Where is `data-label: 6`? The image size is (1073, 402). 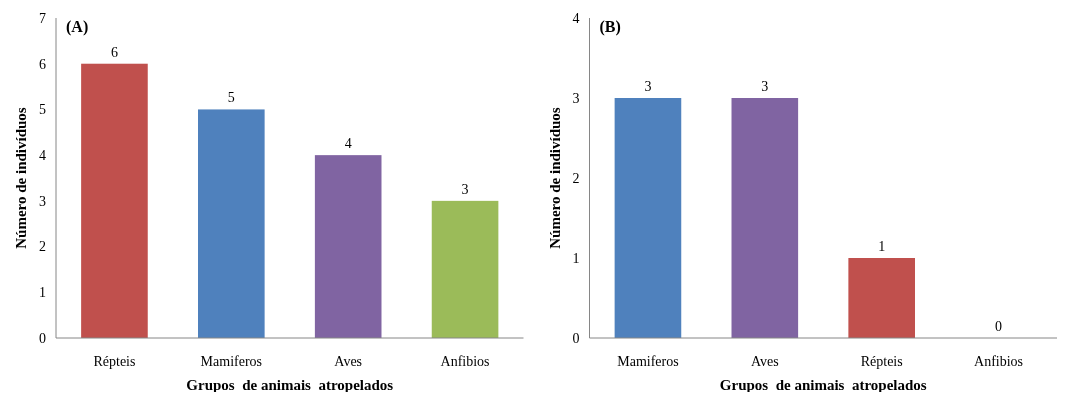 data-label: 6 is located at coordinates (114, 52).